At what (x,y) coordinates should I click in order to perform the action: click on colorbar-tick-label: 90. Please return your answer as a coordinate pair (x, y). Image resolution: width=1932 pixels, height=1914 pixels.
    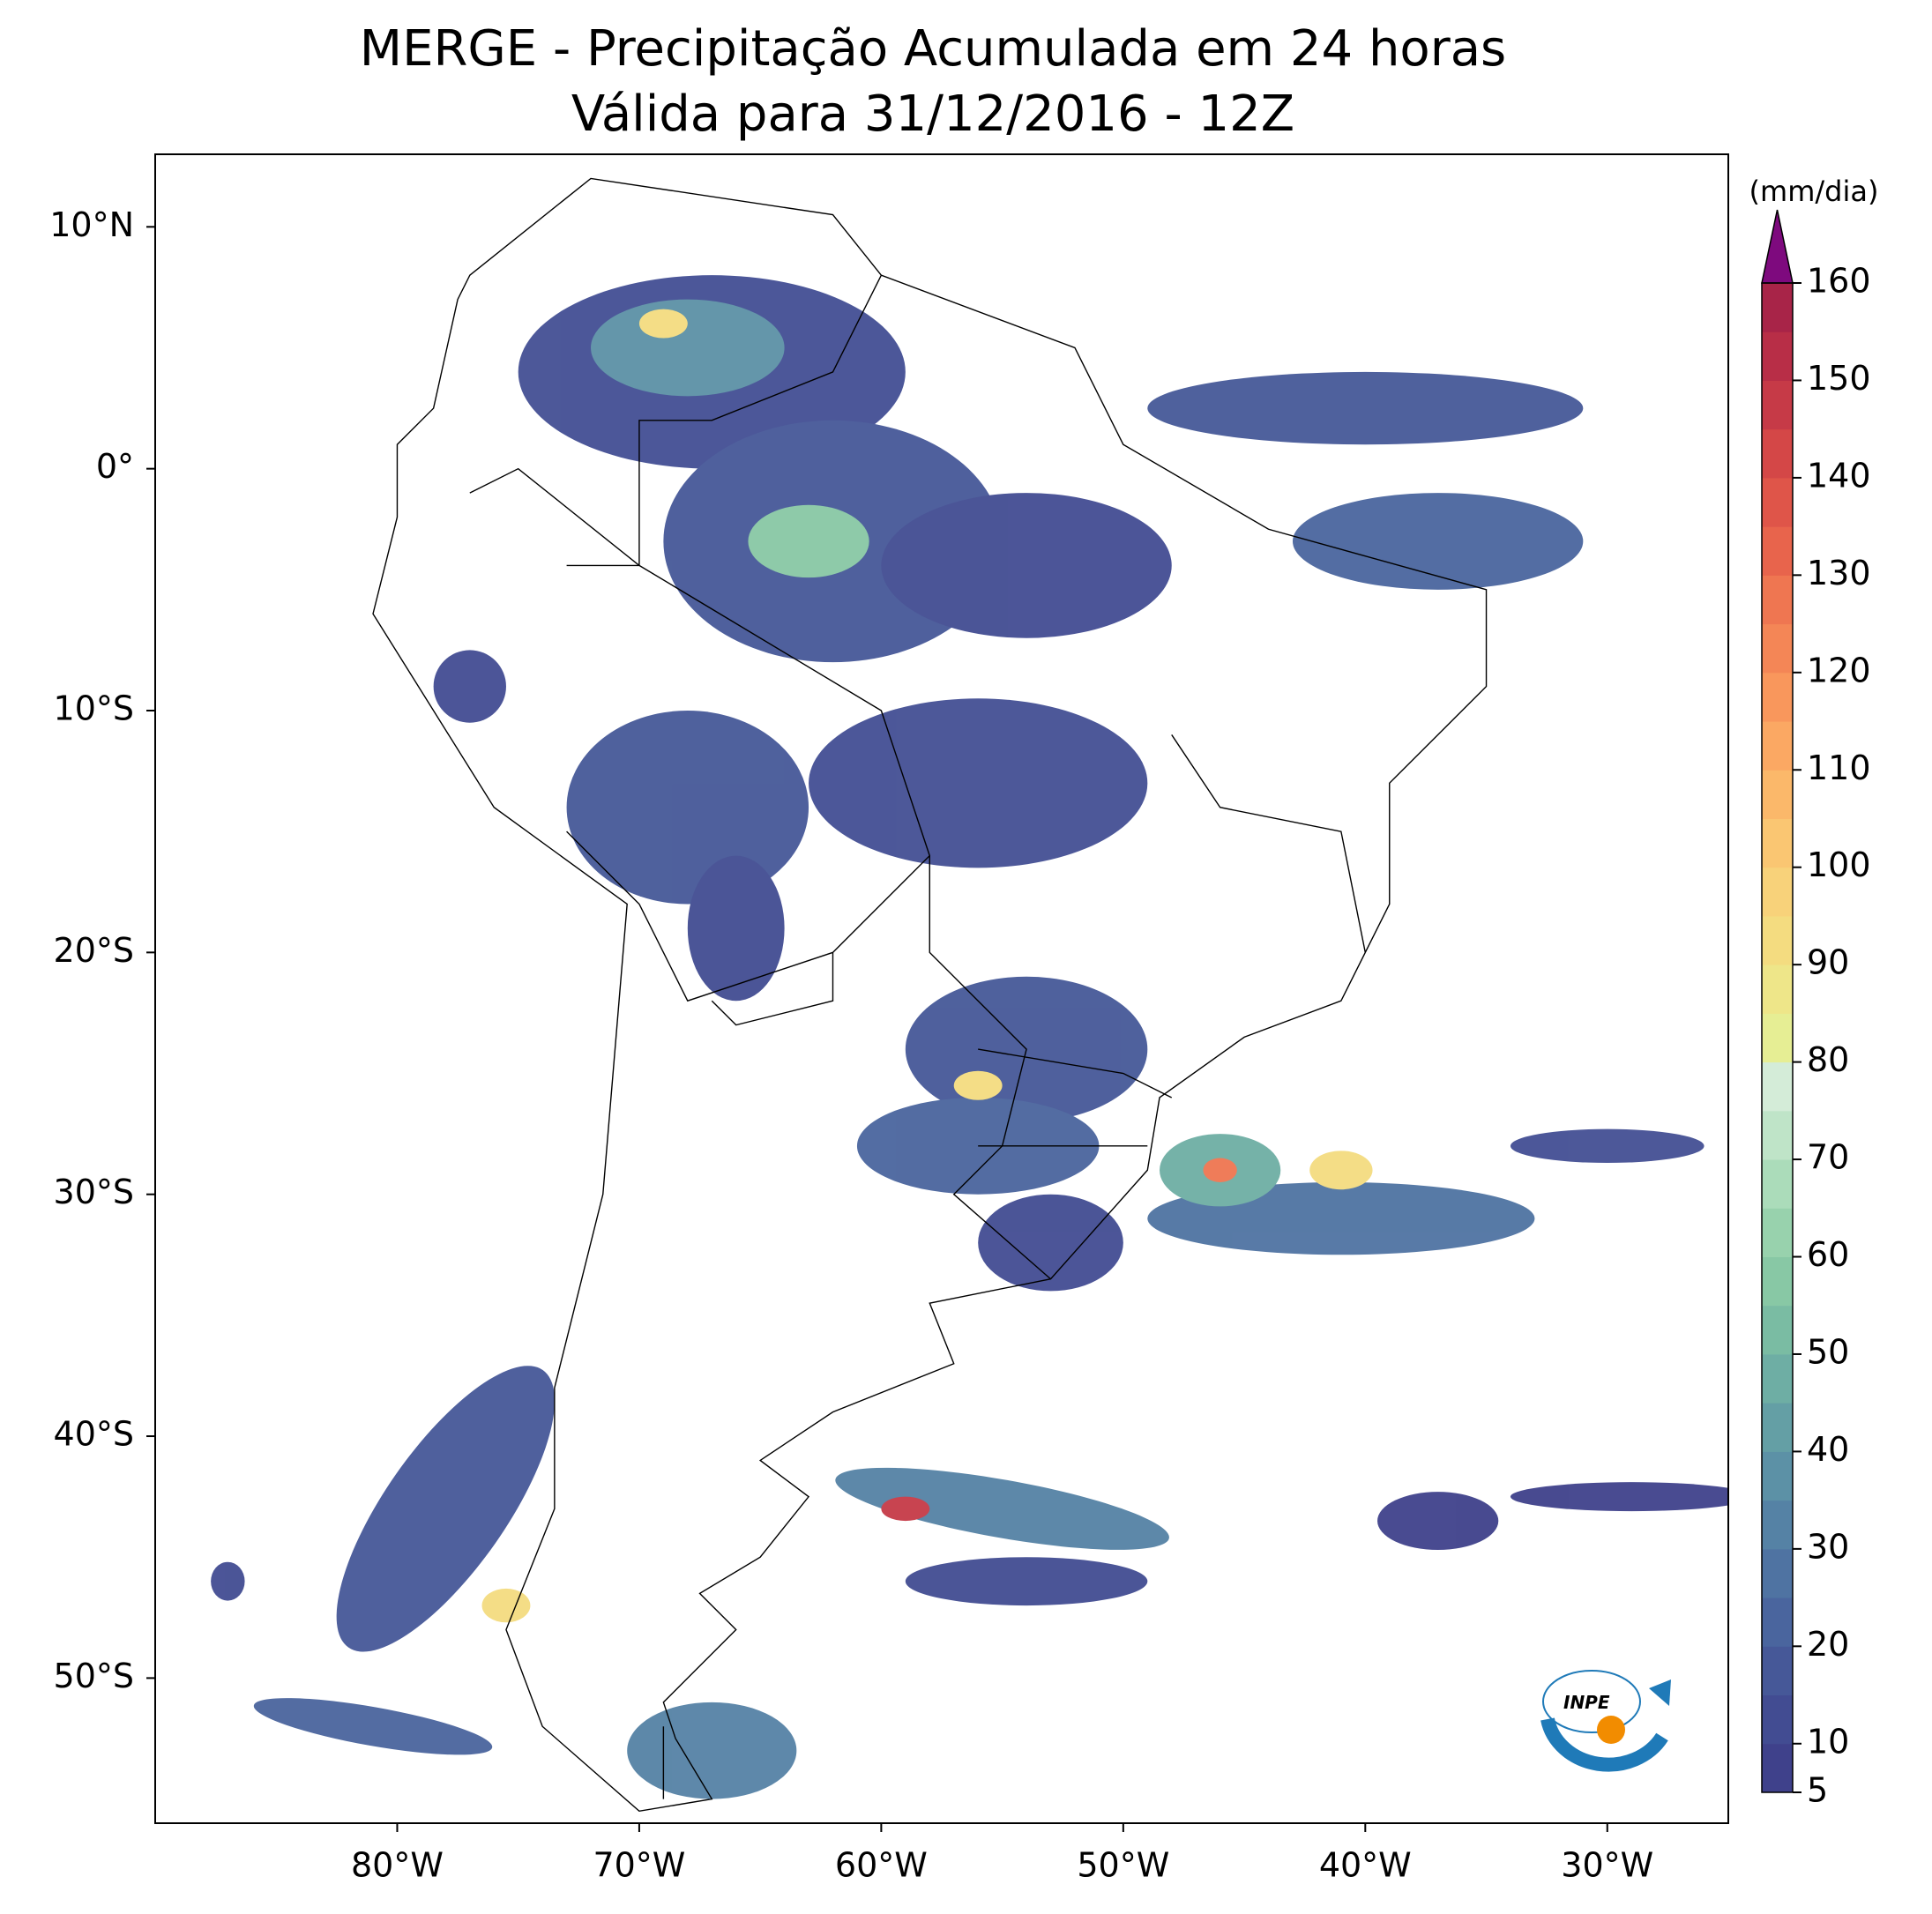
    Looking at the image, I should click on (1828, 962).